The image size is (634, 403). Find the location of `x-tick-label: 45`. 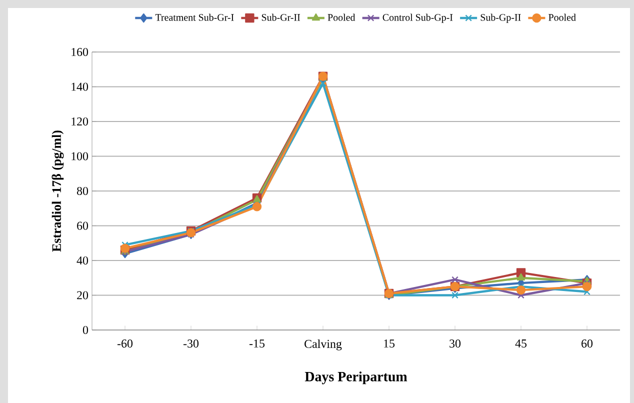

x-tick-label: 45 is located at coordinates (521, 344).